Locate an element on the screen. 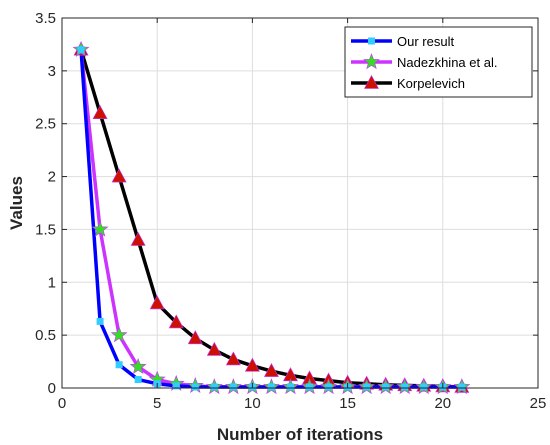 This screenshot has height=445, width=550. y-tick-label: 0.5 is located at coordinates (45, 335).